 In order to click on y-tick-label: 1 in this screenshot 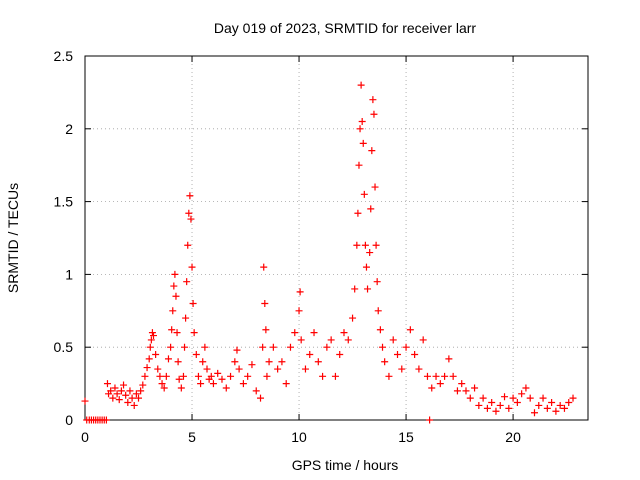, I will do `click(69, 274)`.